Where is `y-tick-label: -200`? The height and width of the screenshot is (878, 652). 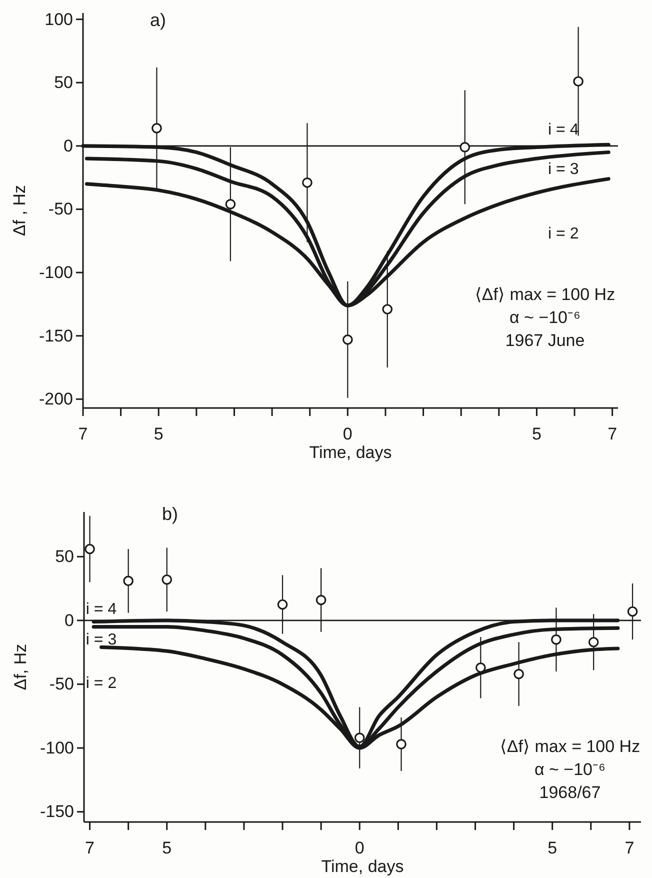
y-tick-label: -200 is located at coordinates (55, 399).